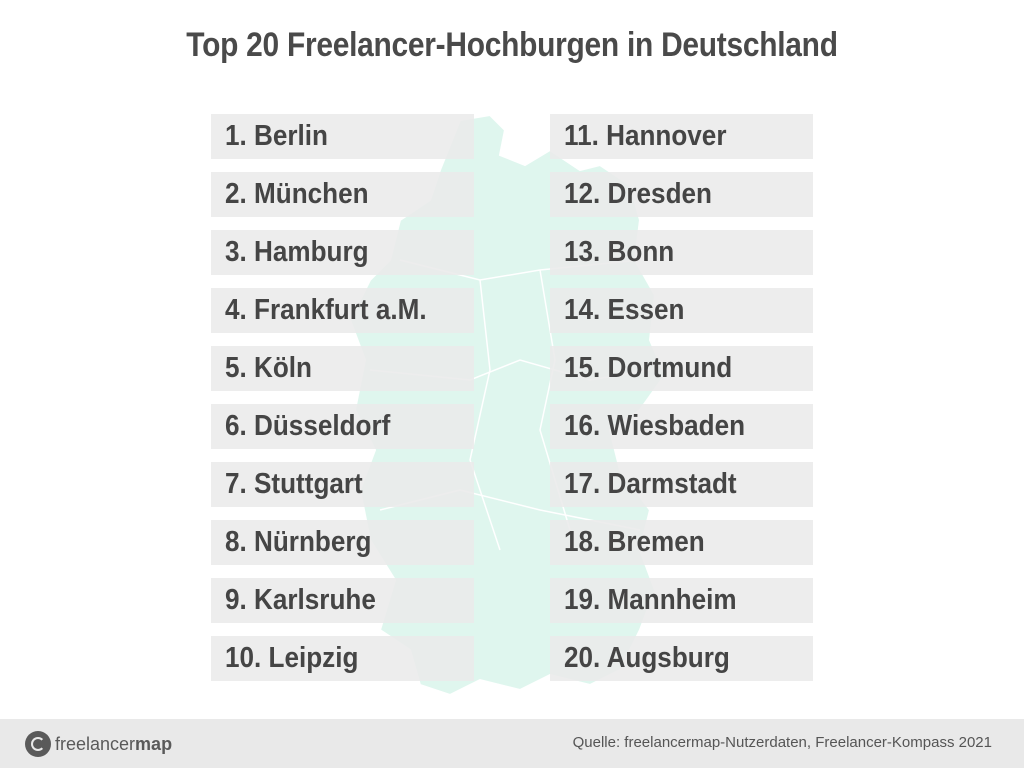 This screenshot has height=768, width=1024. What do you see at coordinates (655, 426) in the screenshot?
I see `rank-label: 16. Wiesbaden` at bounding box center [655, 426].